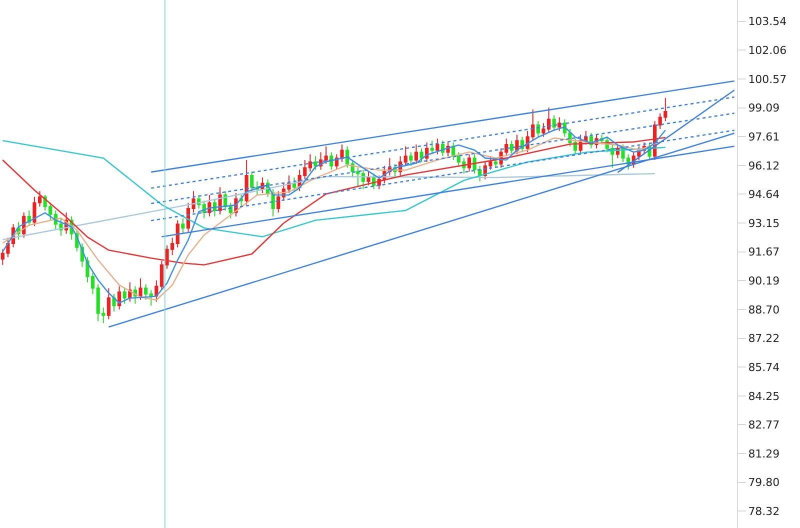  Describe the element at coordinates (764, 483) in the screenshot. I see `y-tick-label: 79.80` at that location.